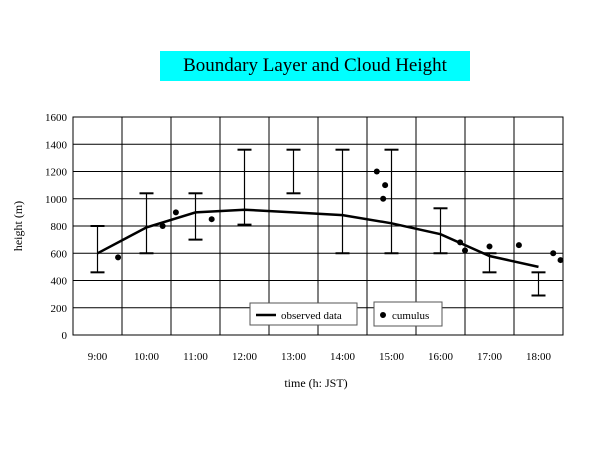 The width and height of the screenshot is (600, 450). What do you see at coordinates (392, 357) in the screenshot?
I see `x-tick-label: 15:00` at bounding box center [392, 357].